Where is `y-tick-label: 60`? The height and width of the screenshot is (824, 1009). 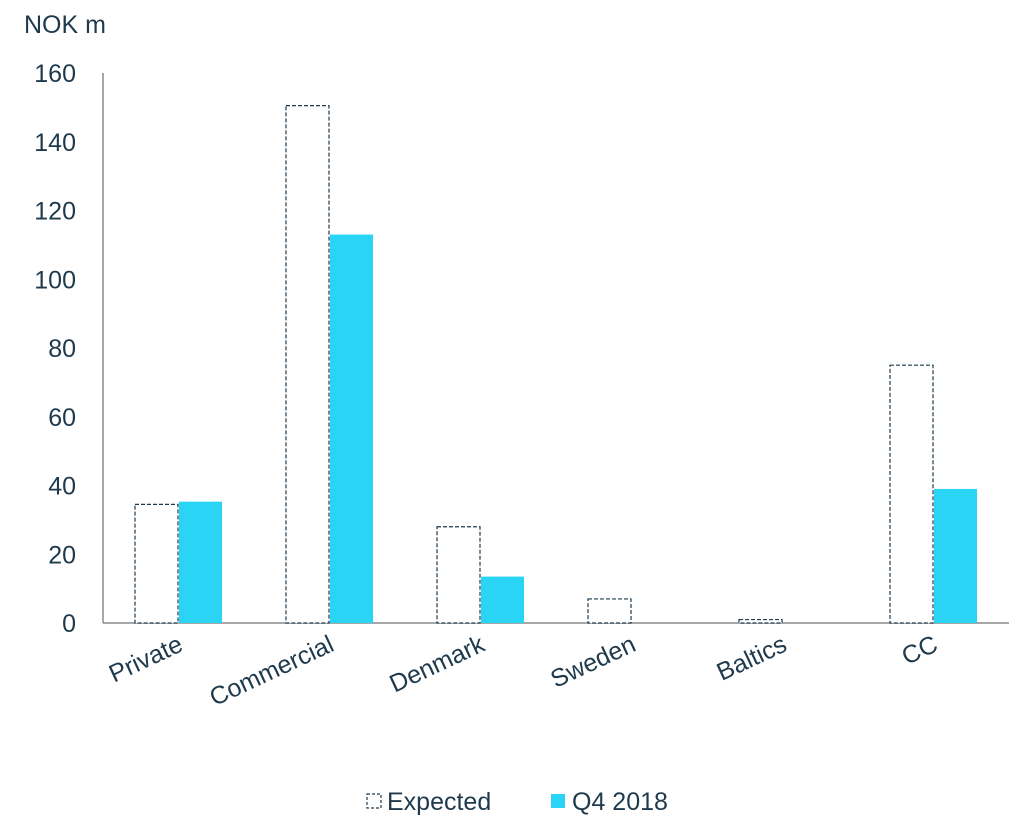
y-tick-label: 60 is located at coordinates (62, 418).